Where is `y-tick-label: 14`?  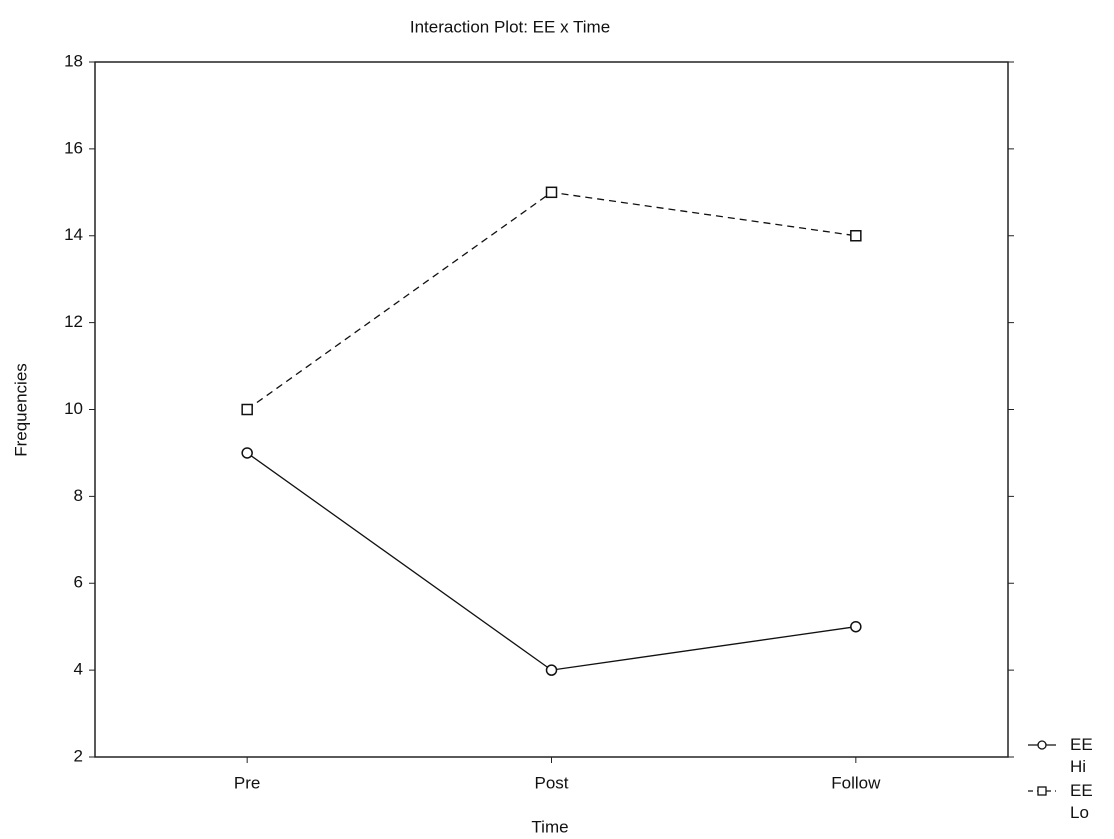 y-tick-label: 14 is located at coordinates (73, 234).